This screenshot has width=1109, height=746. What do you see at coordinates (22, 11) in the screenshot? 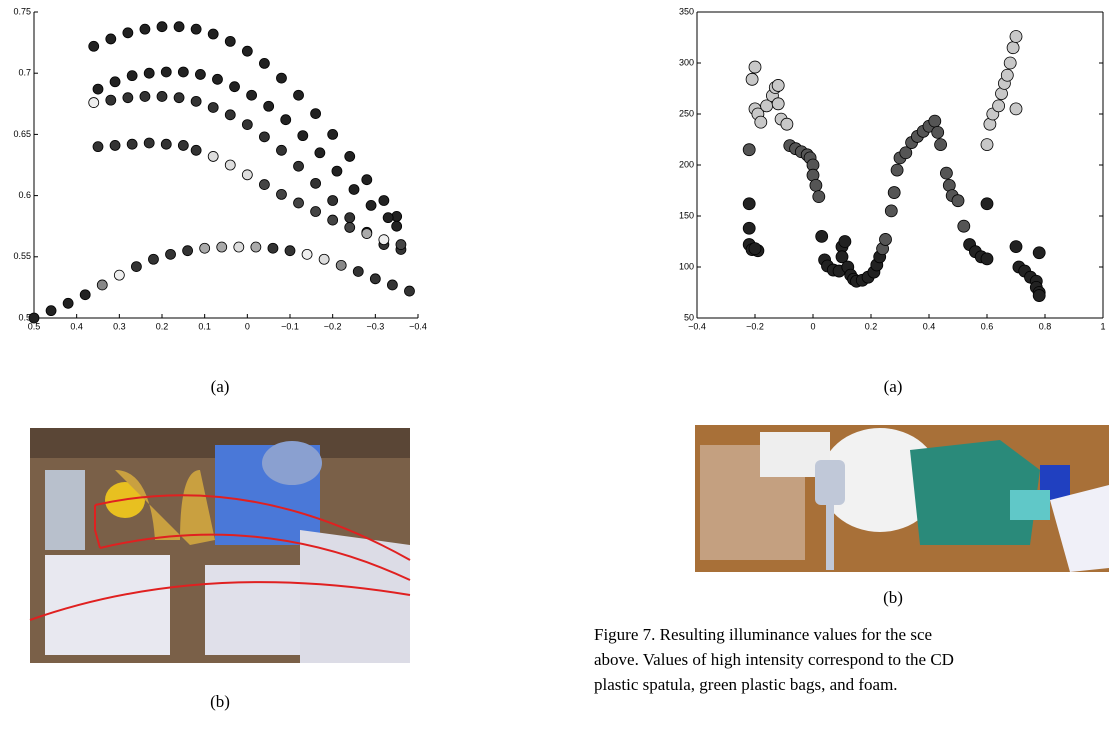
I see `y-tick-label: 0.75` at bounding box center [22, 11].